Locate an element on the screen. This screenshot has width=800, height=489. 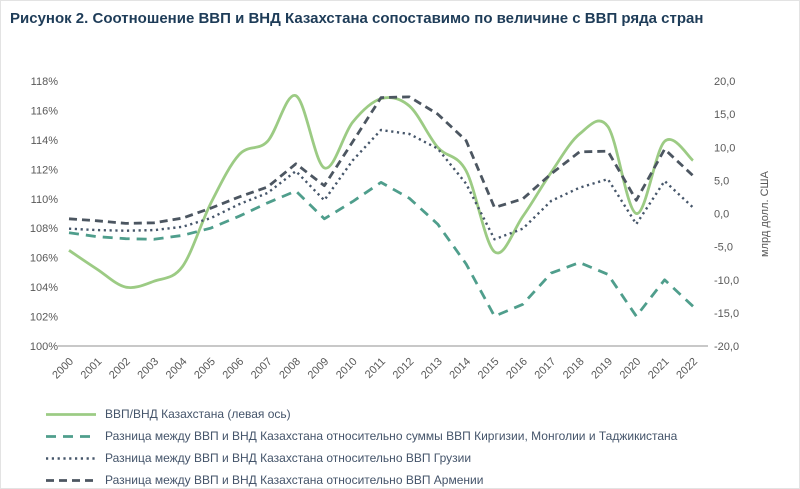
svg-text: 2013 is located at coordinates (432, 369).